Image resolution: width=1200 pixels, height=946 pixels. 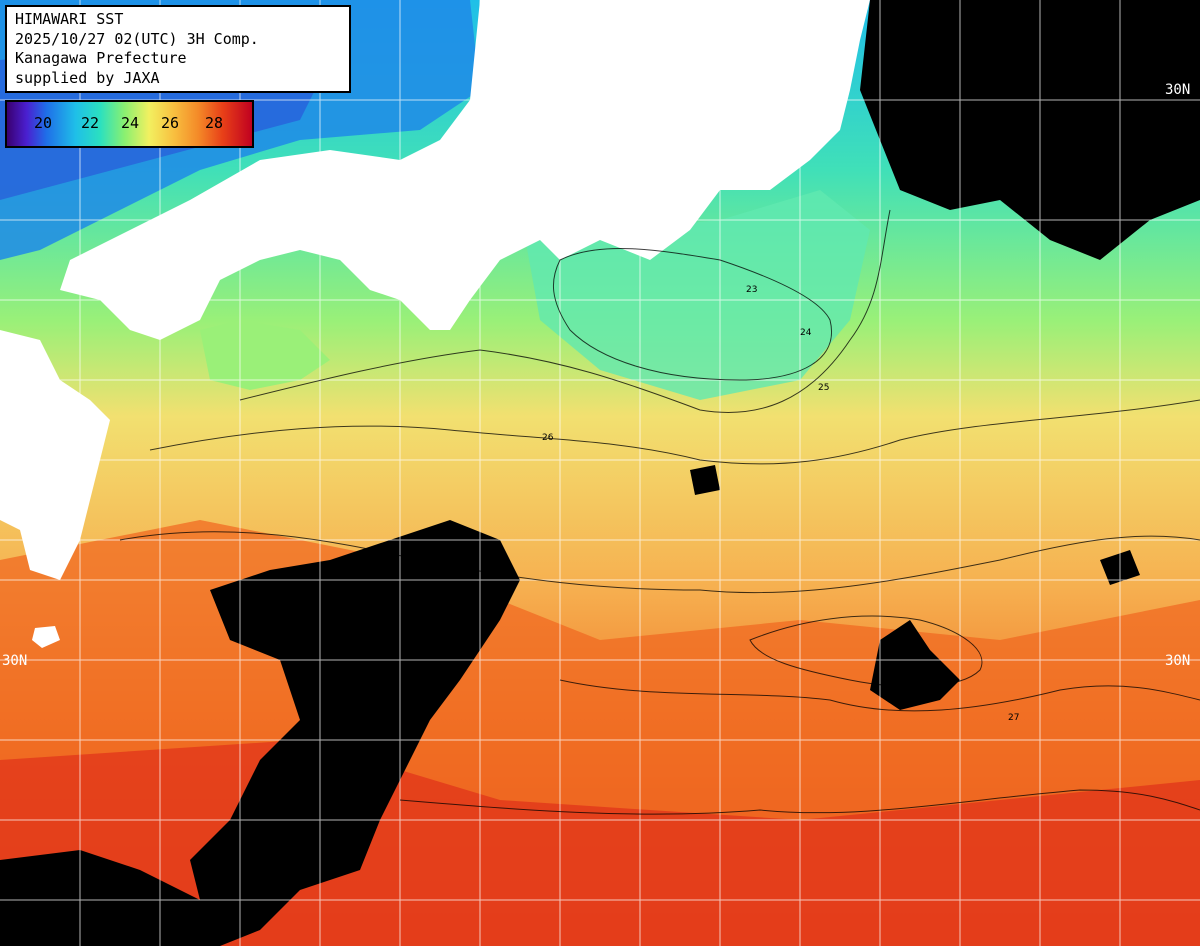 I want to click on land-small-island, so click(x=46, y=637).